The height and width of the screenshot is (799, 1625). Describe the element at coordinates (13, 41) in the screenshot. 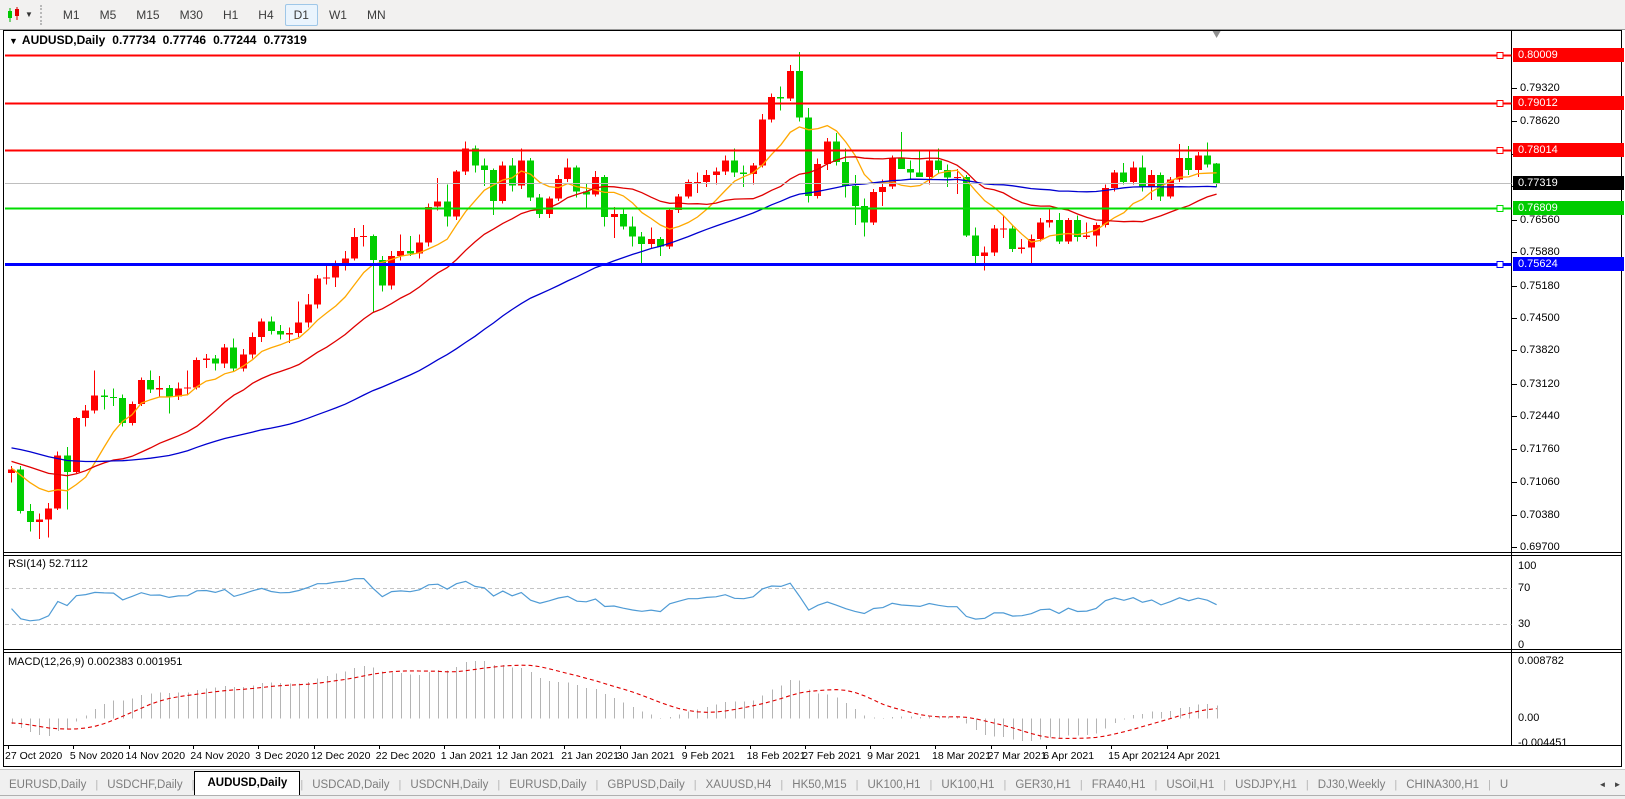

I see `chart-title-collapse-caret: ▼` at that location.